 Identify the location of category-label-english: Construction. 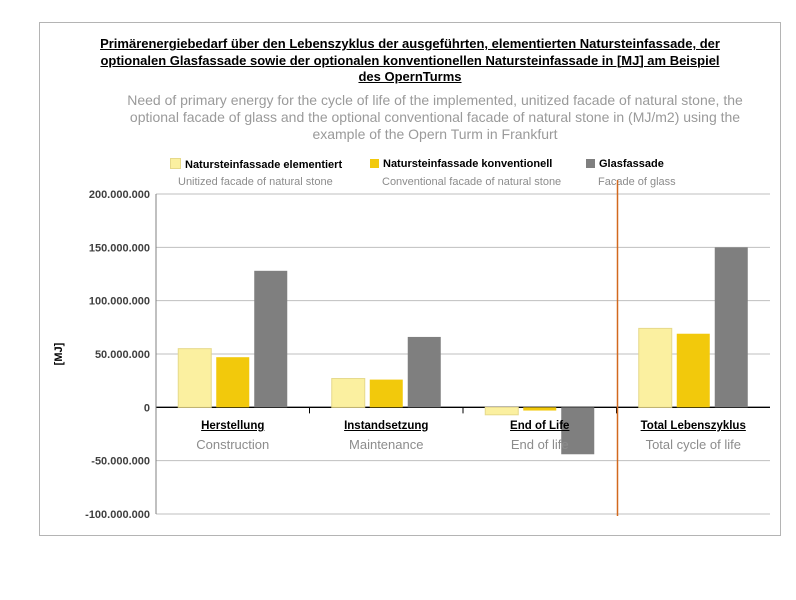
(233, 444).